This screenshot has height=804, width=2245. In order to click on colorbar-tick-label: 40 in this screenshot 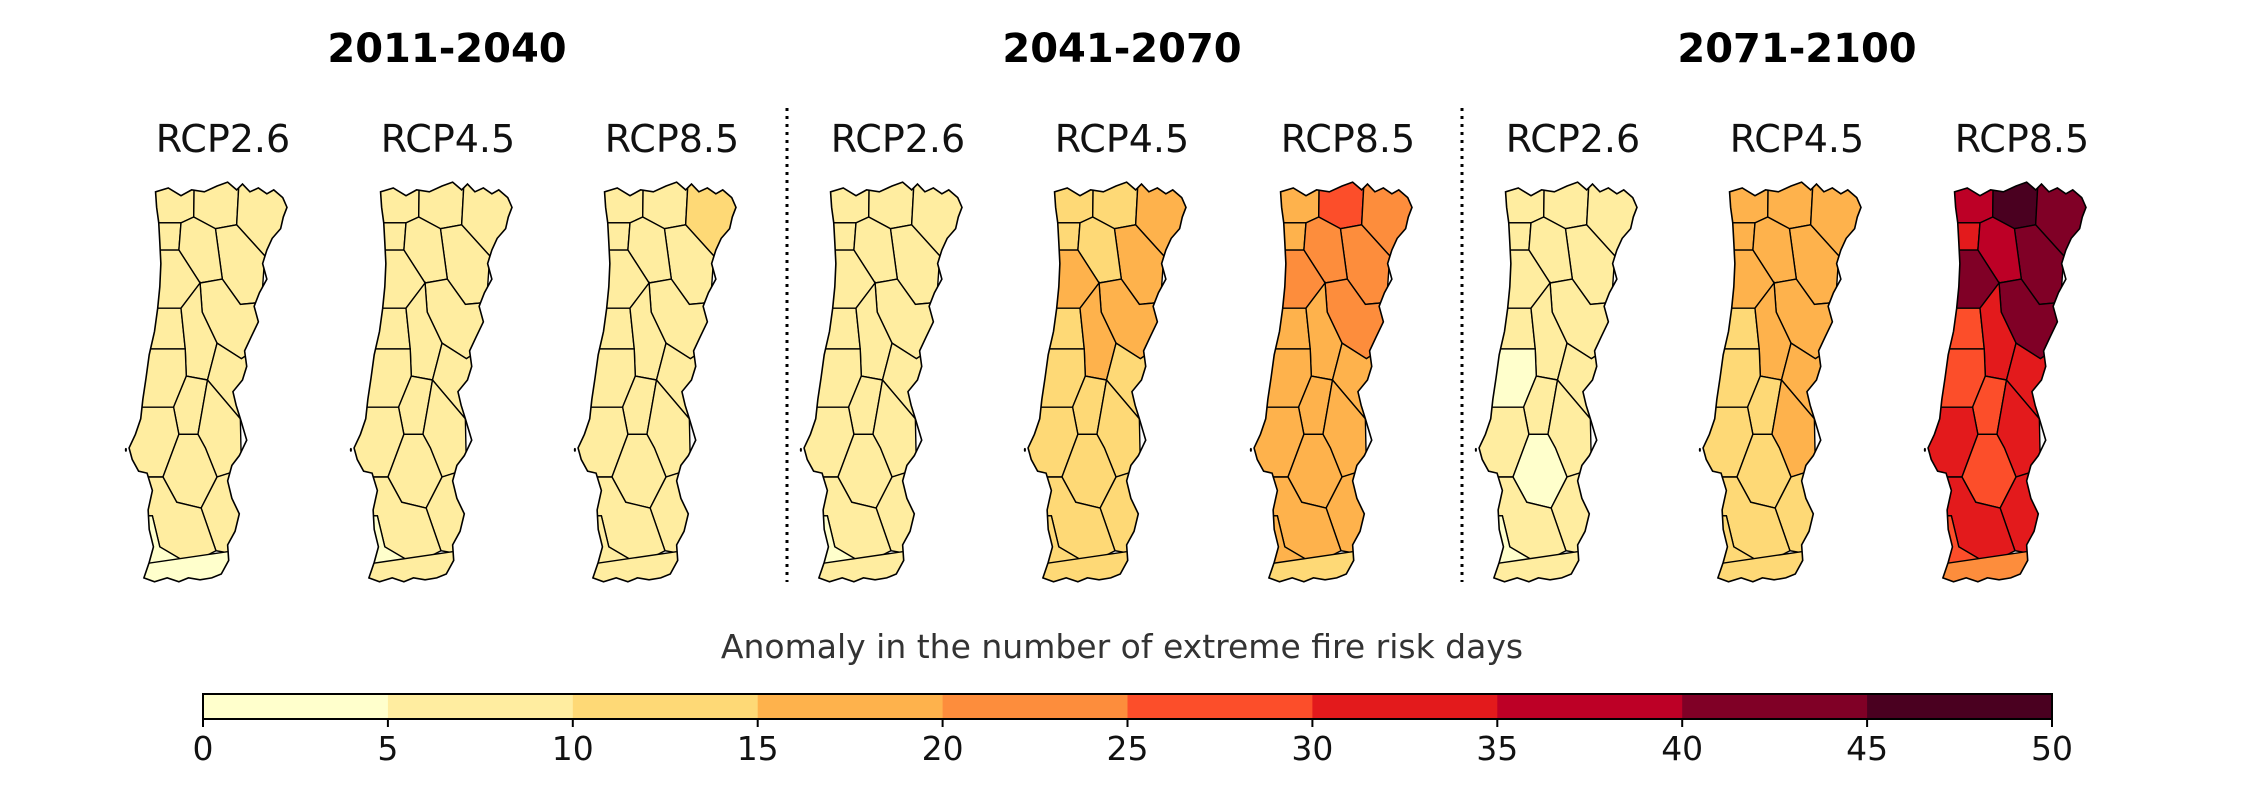, I will do `click(1682, 748)`.